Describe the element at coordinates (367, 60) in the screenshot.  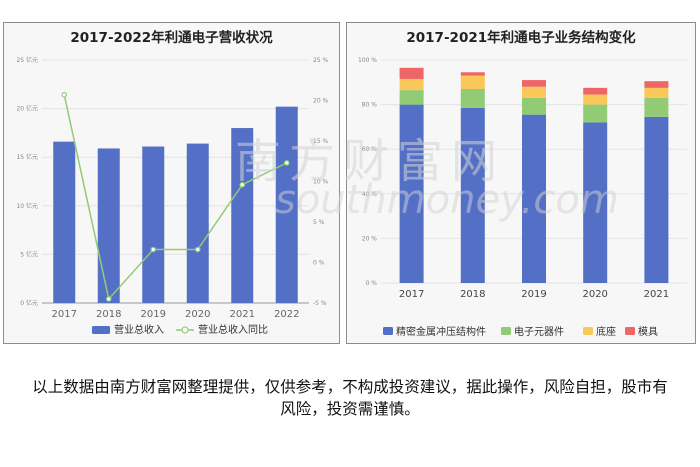
I see `y-tick-label: 100 %` at that location.